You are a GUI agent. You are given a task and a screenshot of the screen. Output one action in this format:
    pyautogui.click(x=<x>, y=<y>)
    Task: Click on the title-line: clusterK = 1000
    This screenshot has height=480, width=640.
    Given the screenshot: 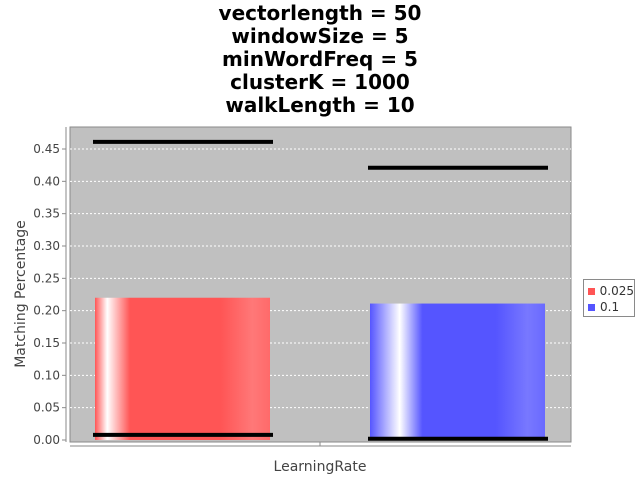 What is the action you would take?
    pyautogui.click(x=320, y=82)
    